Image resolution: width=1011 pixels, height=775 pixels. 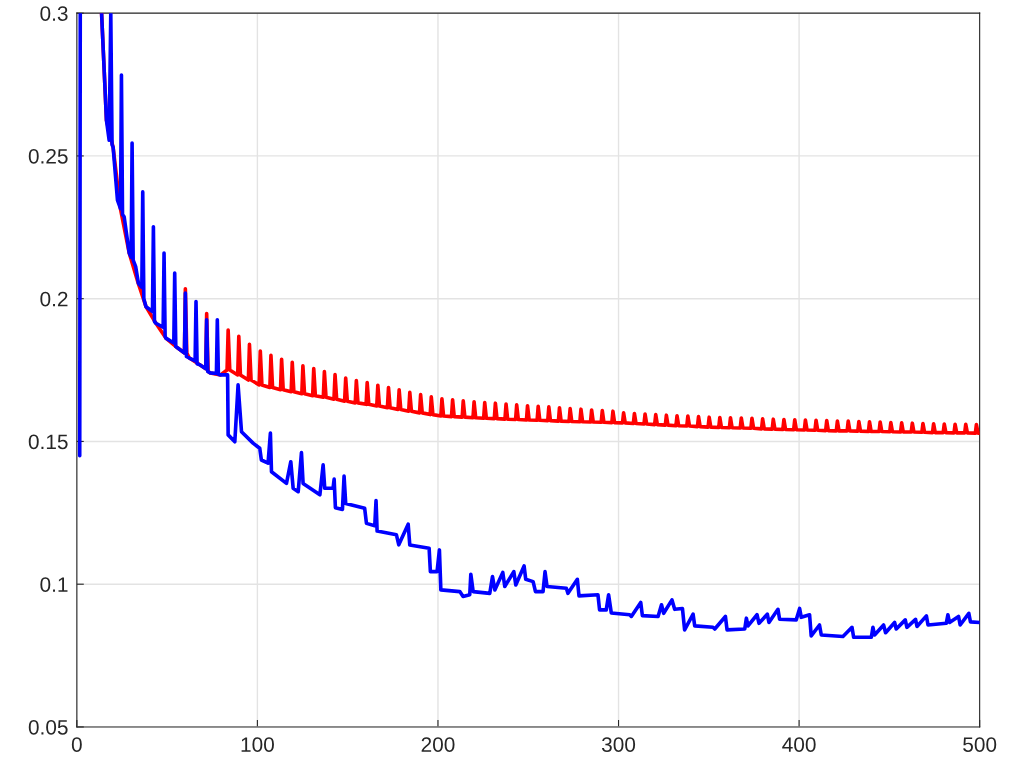 I want to click on y-tick-label: 0.3, so click(x=54, y=13).